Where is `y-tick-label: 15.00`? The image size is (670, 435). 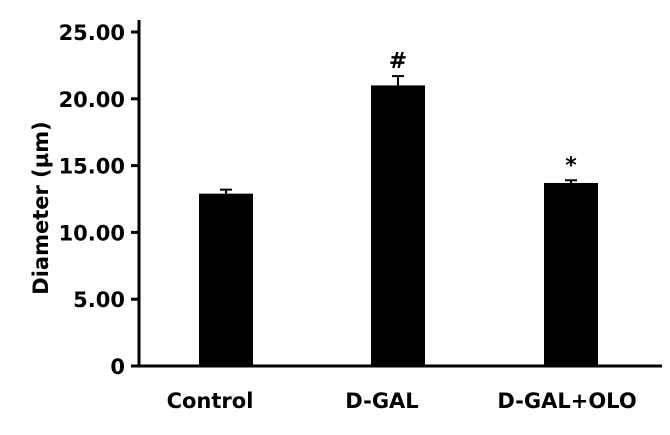
y-tick-label: 15.00 is located at coordinates (92, 167).